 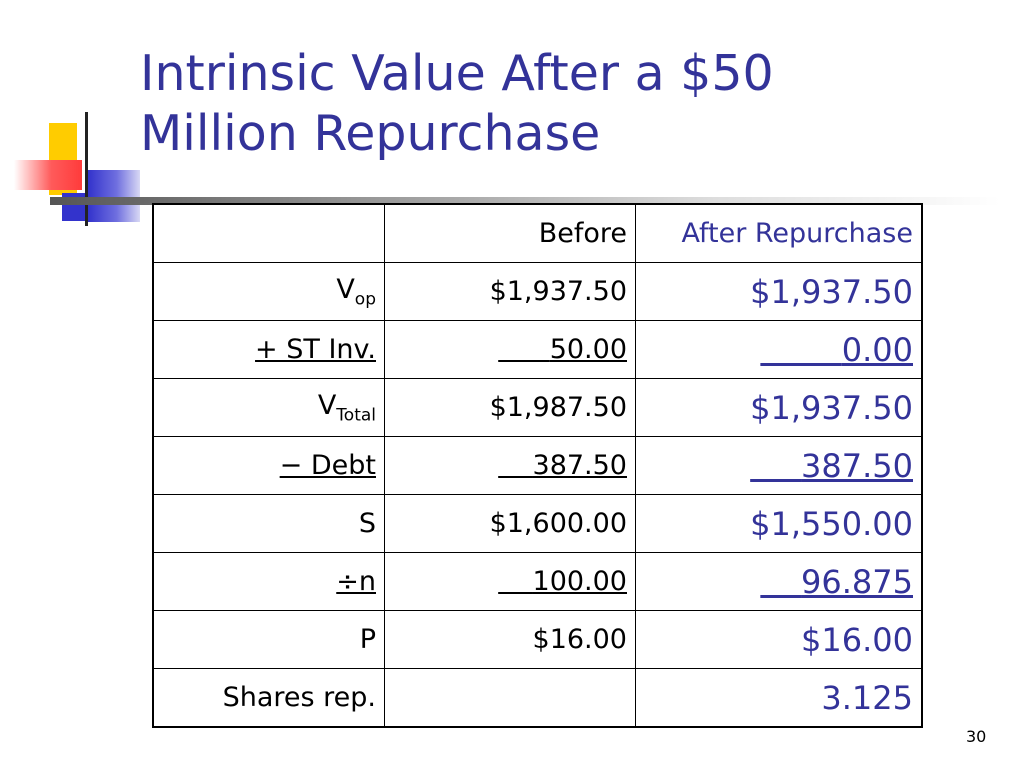 I want to click on before-value, so click(x=510, y=698).